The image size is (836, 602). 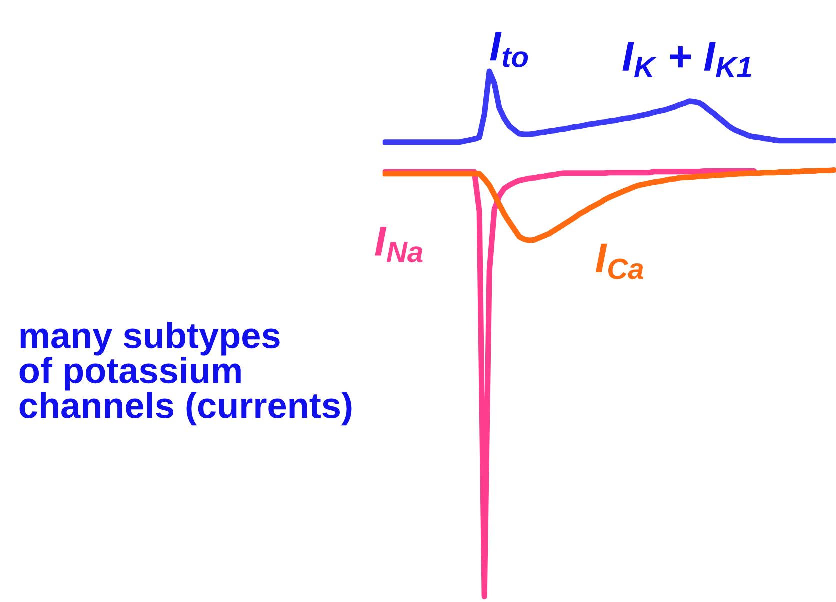 What do you see at coordinates (399, 245) in the screenshot?
I see `series-label: I$_{Na}$` at bounding box center [399, 245].